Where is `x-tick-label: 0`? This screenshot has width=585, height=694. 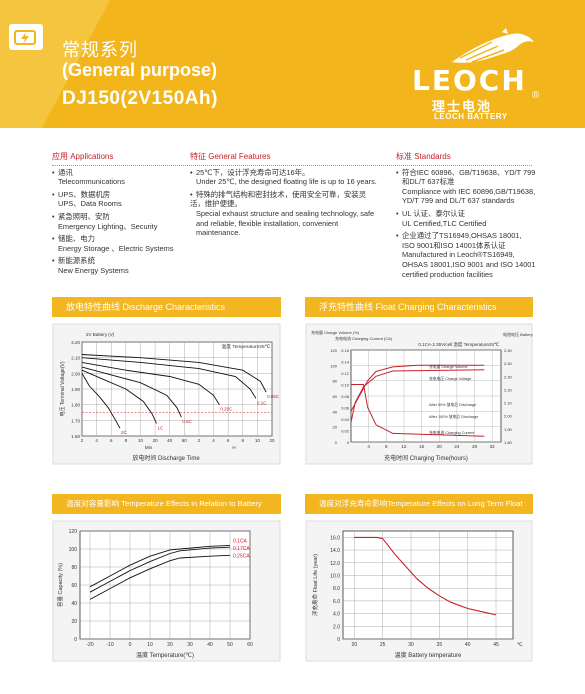 x-tick-label: 0 is located at coordinates (130, 645).